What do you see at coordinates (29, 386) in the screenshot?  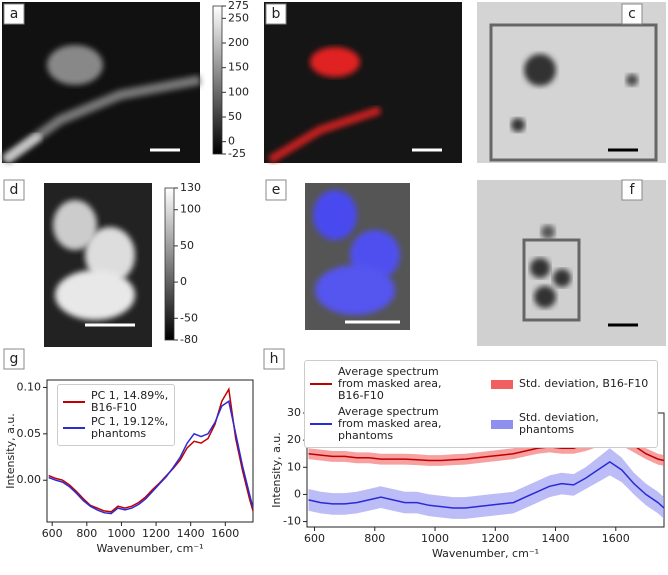 I see `y-tick-label: 0.10` at bounding box center [29, 386].